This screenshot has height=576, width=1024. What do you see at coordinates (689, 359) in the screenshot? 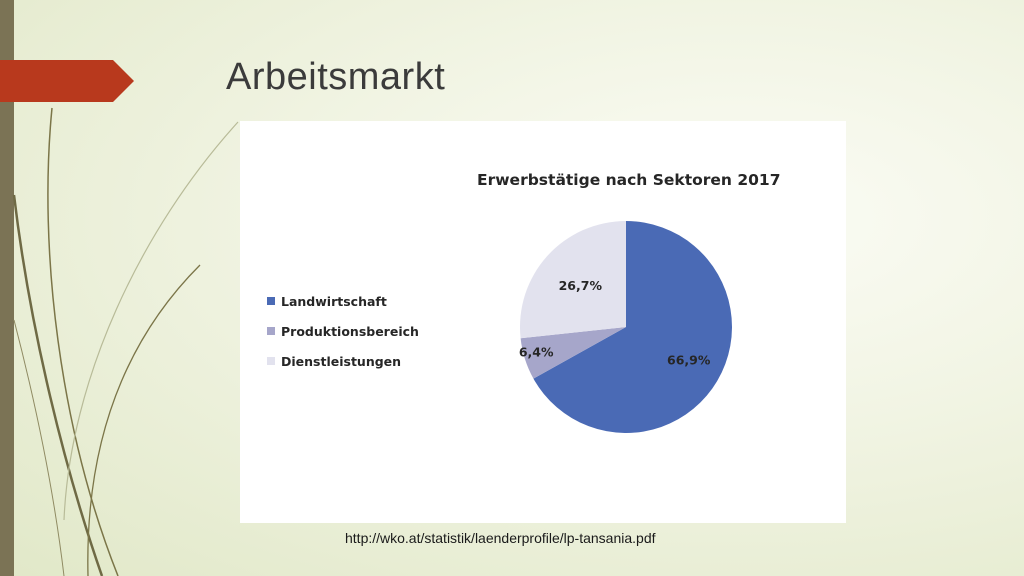
I see `pie-data-label: 66,9%` at bounding box center [689, 359].